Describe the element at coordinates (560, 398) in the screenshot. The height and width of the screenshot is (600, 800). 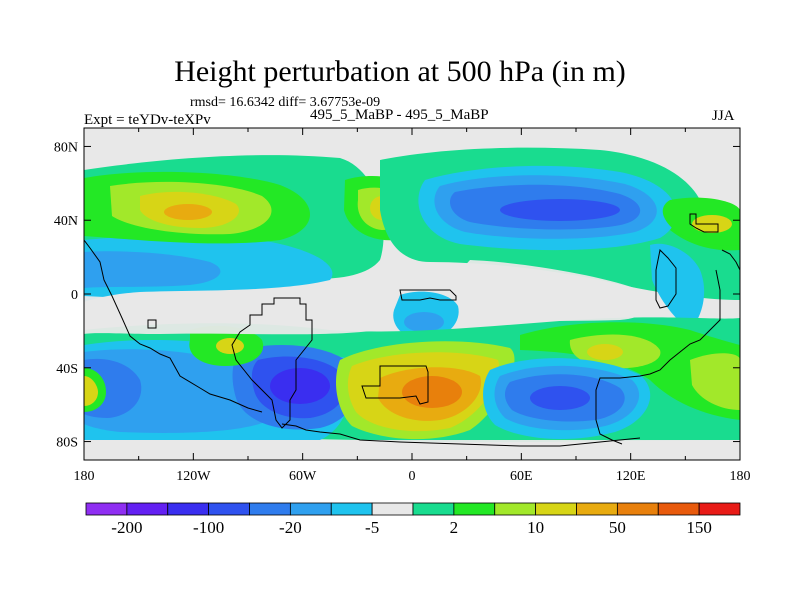
I see `field-core-deepblue-se-low` at that location.